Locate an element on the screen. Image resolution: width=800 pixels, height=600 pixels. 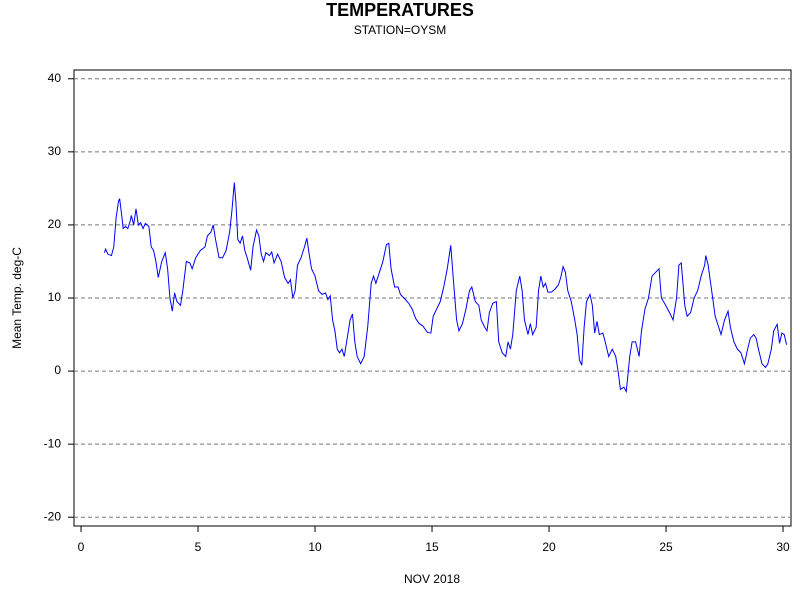
y-tick-label: -10 is located at coordinates (53, 443).